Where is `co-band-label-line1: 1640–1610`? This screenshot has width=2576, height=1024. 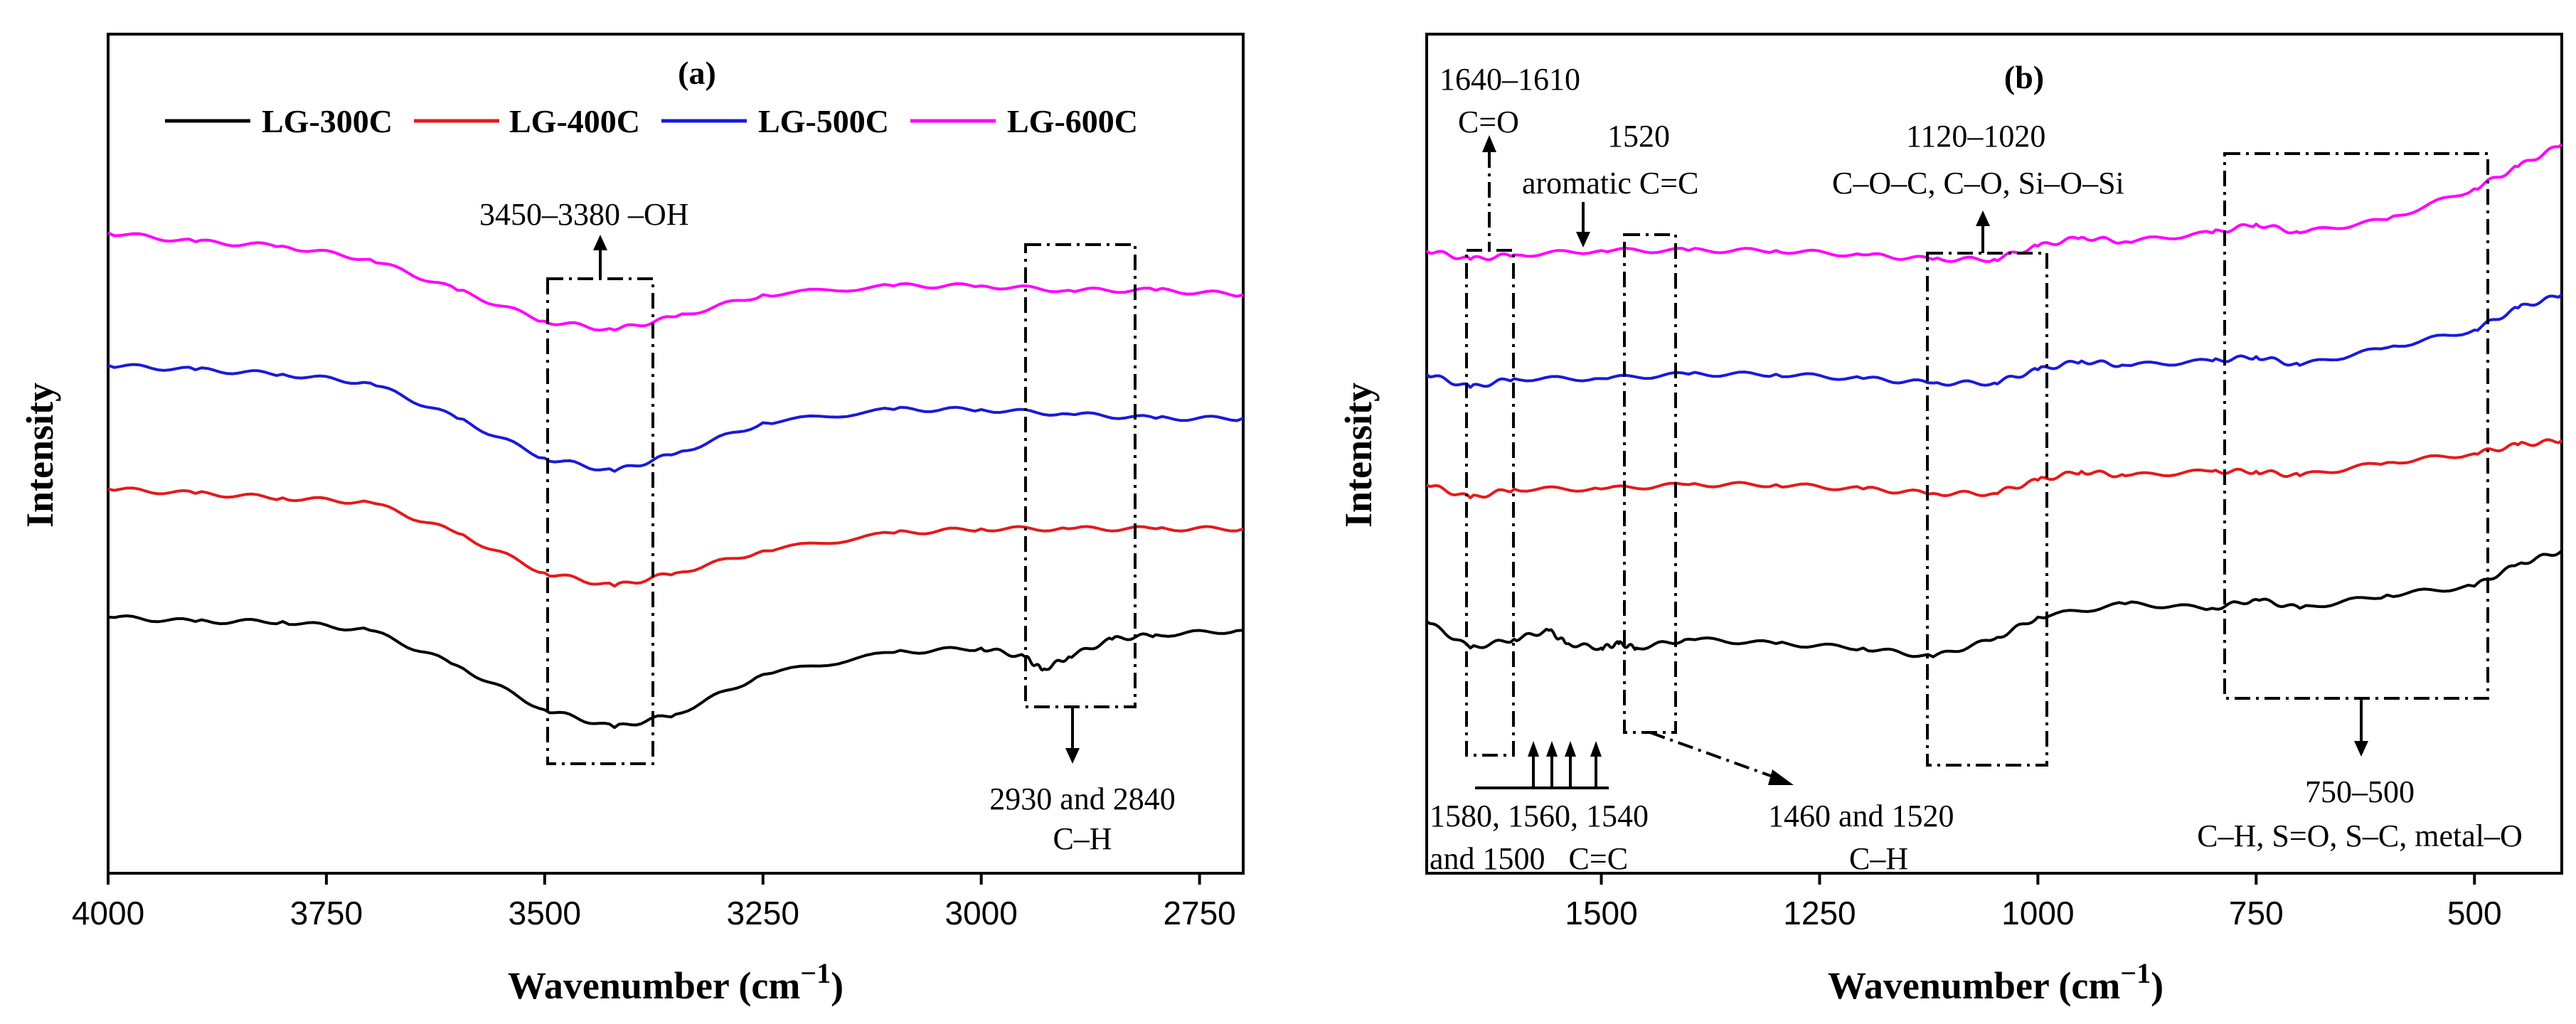 co-band-label-line1: 1640–1610 is located at coordinates (1509, 79).